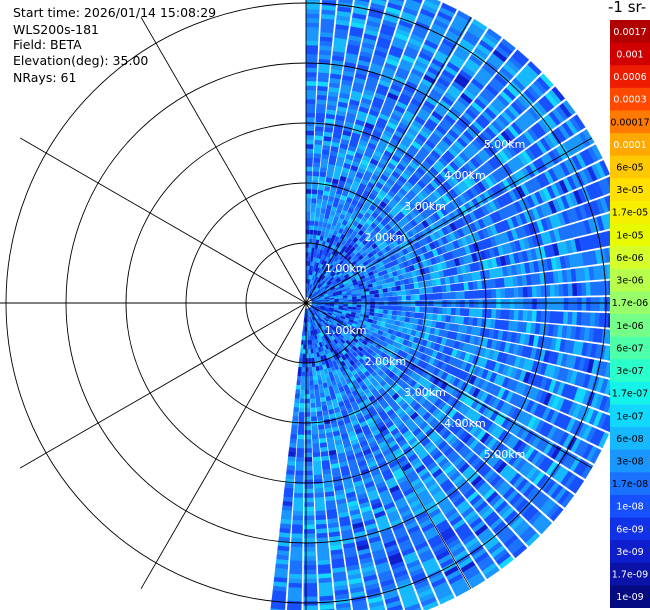 Image resolution: width=650 pixels, height=610 pixels. What do you see at coordinates (425, 392) in the screenshot?
I see `range-label: 3.00km` at bounding box center [425, 392].